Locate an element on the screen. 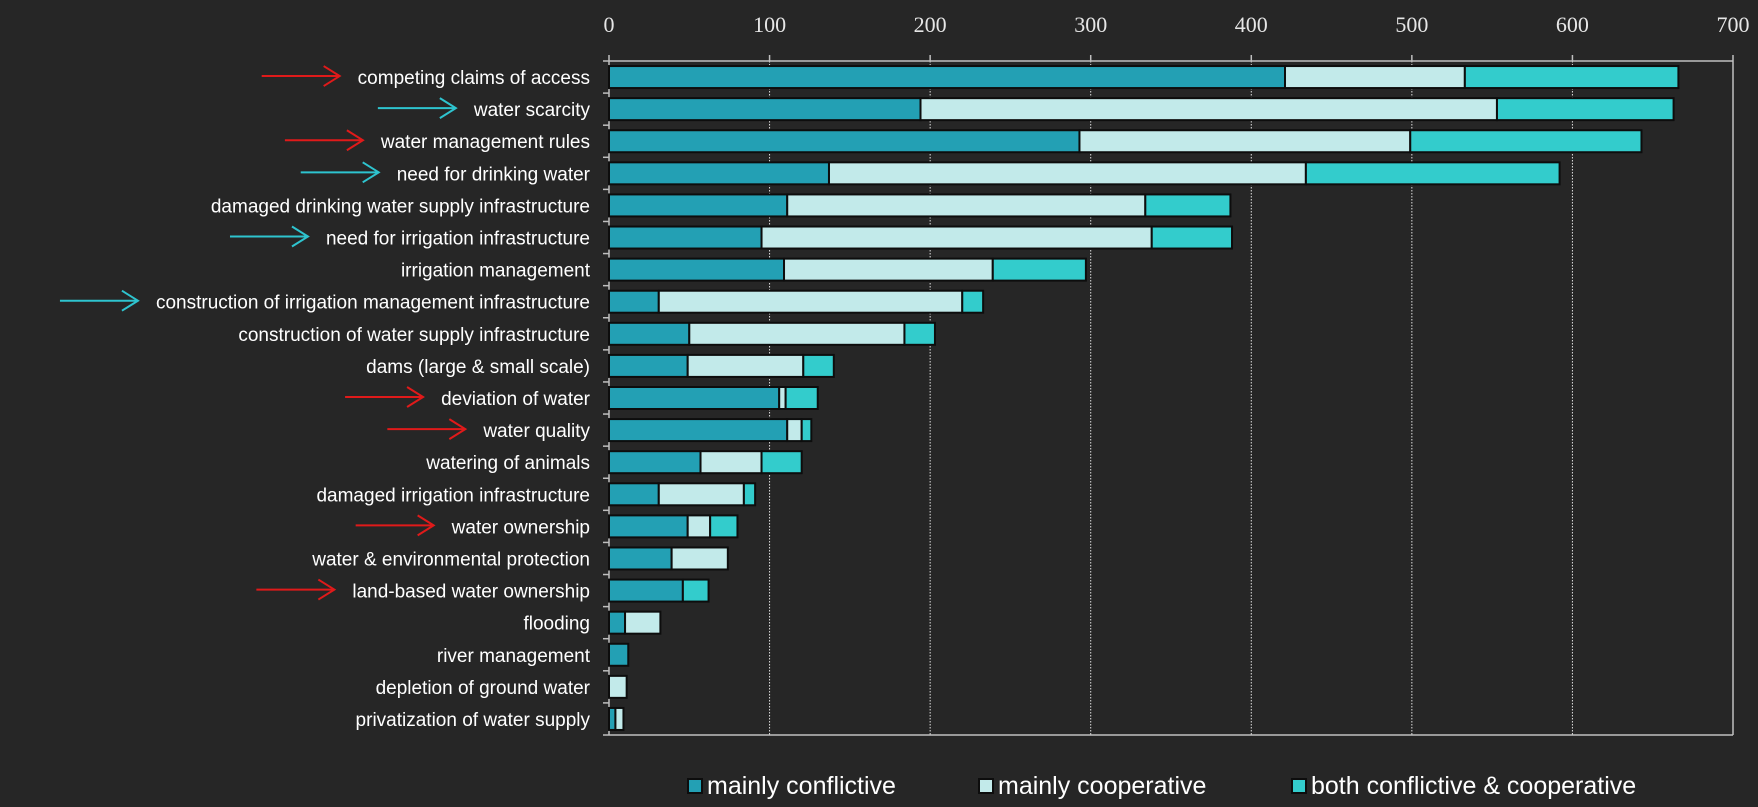 Image resolution: width=1758 pixels, height=807 pixels. x-tick-label: 700 is located at coordinates (1733, 24).